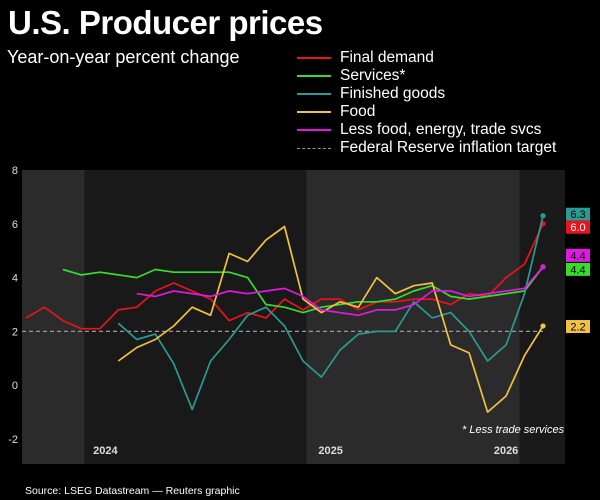 The image size is (600, 500). Describe the element at coordinates (387, 57) in the screenshot. I see `legend-label: Final demand` at that location.